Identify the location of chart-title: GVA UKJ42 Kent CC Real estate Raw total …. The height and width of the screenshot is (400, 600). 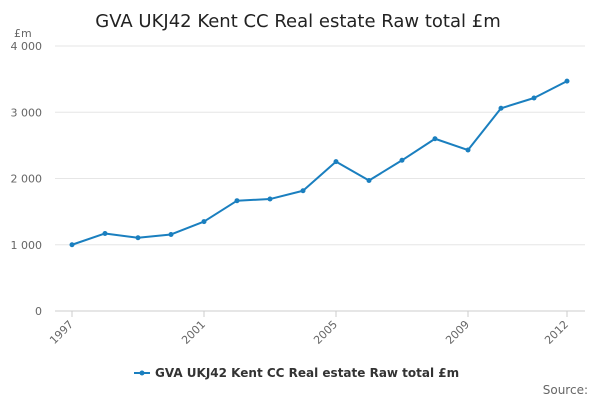
(297, 21).